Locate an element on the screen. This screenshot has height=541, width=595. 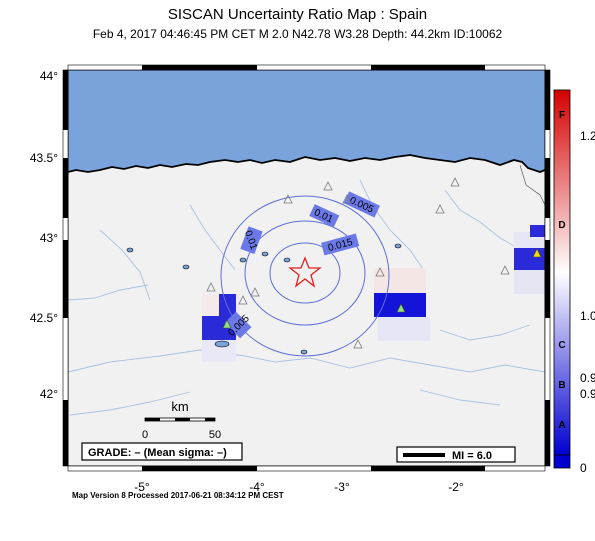
colorbar: F D C B A 1.2 1.0 0.9 0.9 0 is located at coordinates (574, 282).